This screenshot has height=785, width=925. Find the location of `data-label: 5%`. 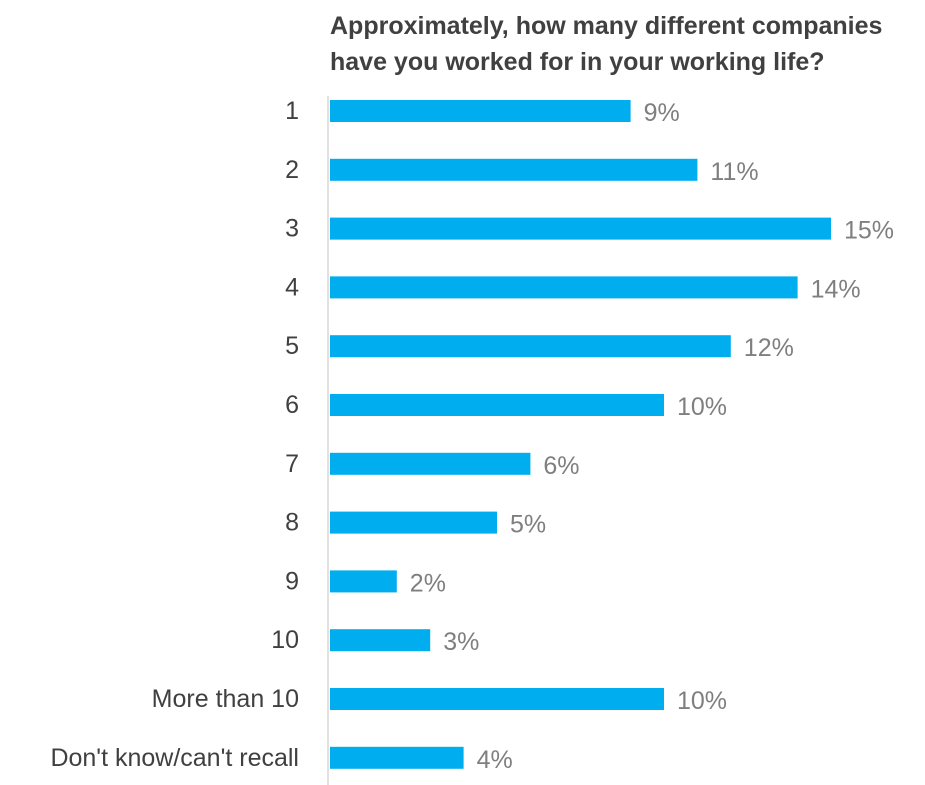

data-label: 5% is located at coordinates (528, 525).